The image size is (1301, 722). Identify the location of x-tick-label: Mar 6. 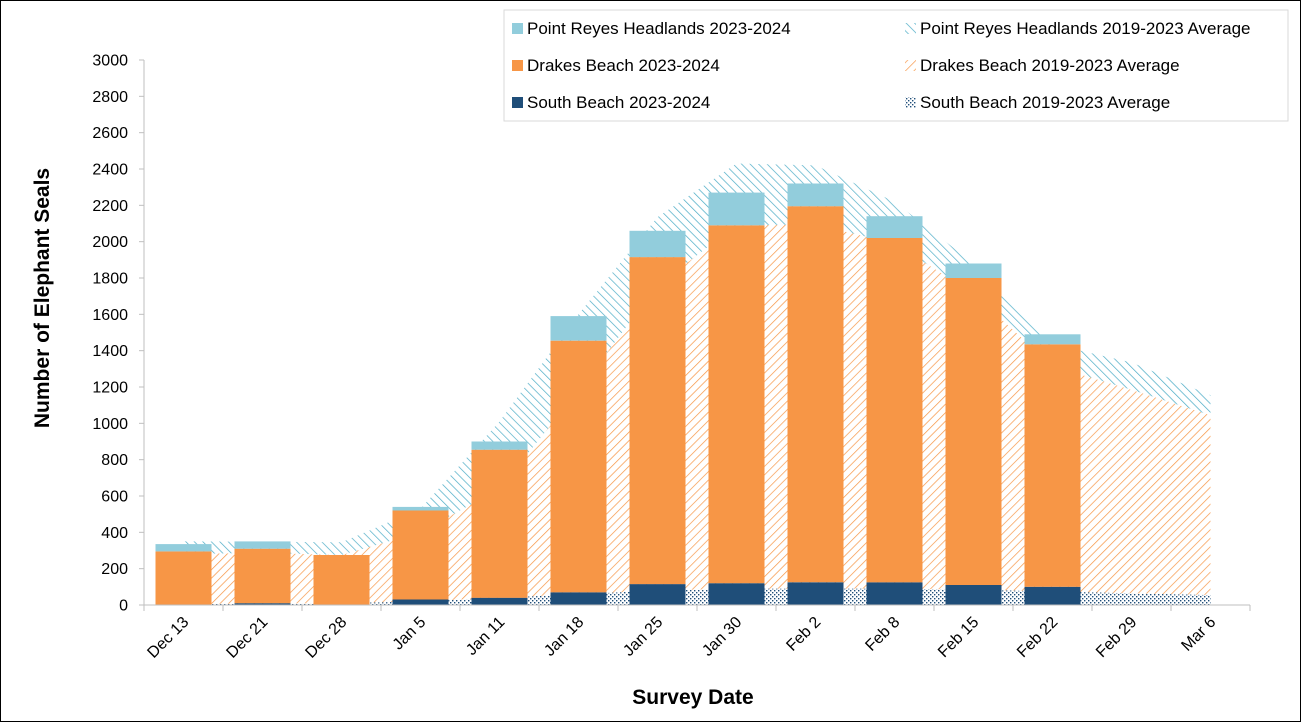
(1198, 634).